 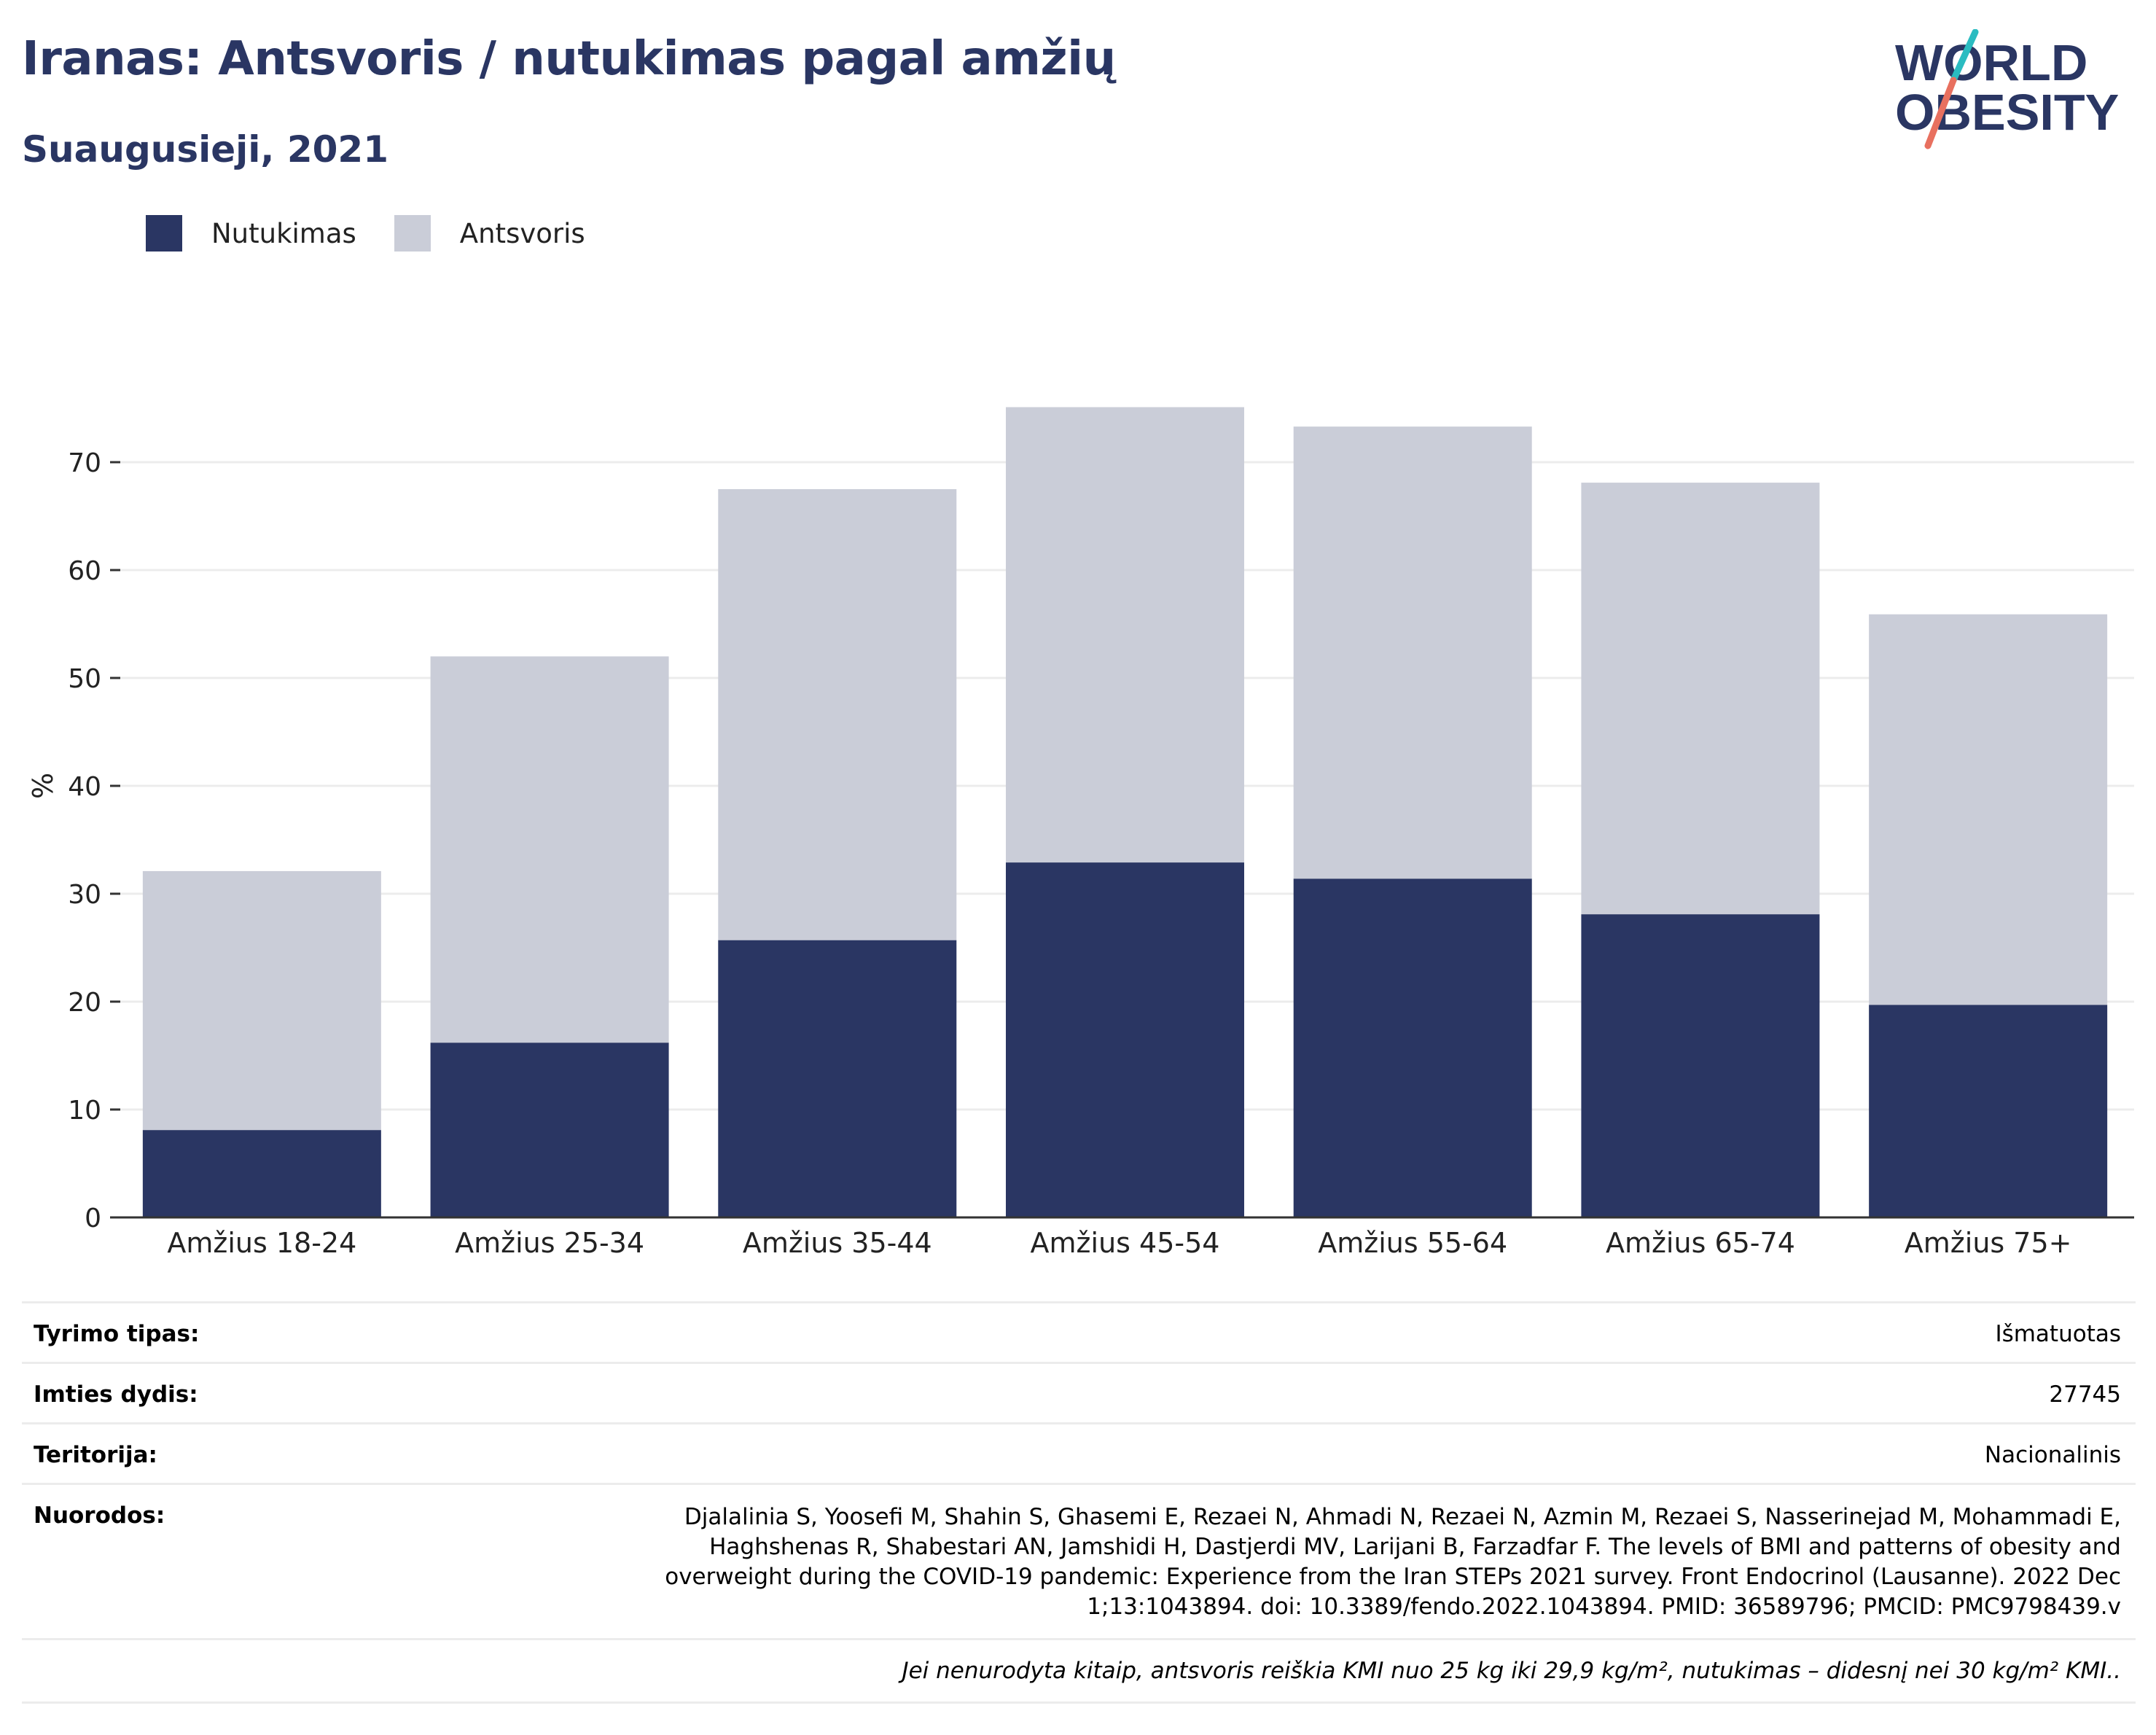 What do you see at coordinates (85, 679) in the screenshot?
I see `y-tick-label: 50` at bounding box center [85, 679].